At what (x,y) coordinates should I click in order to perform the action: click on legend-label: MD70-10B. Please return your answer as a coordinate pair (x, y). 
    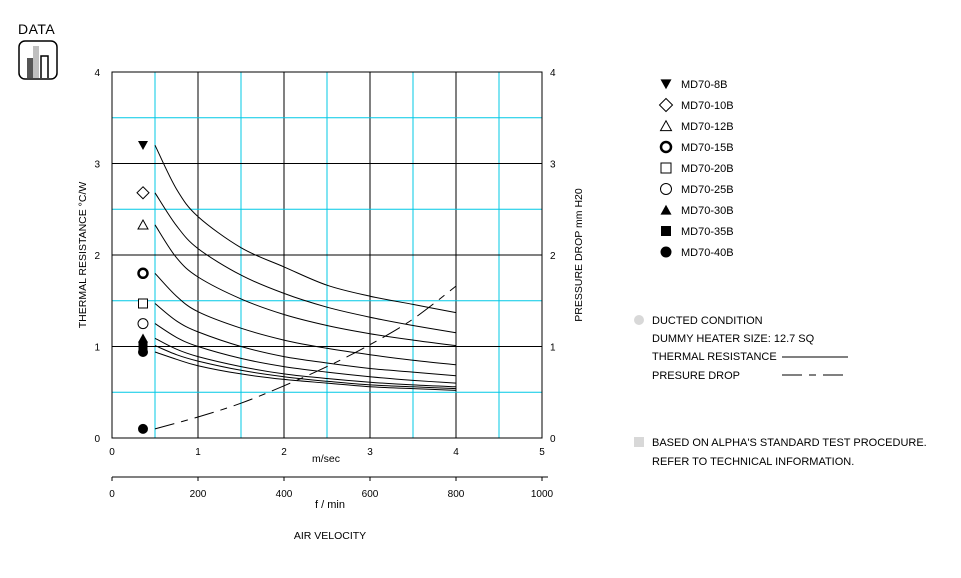
    Looking at the image, I should click on (707, 106).